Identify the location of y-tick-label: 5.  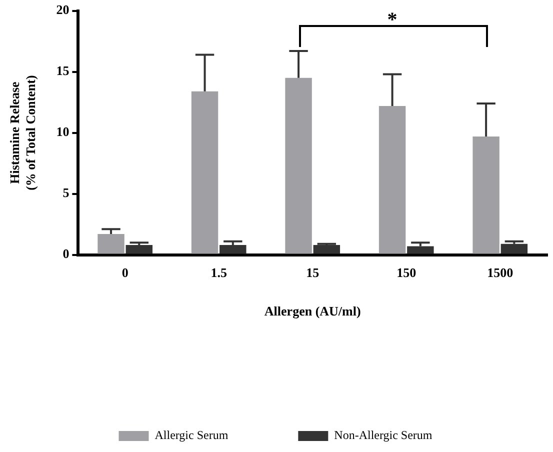
(66, 192).